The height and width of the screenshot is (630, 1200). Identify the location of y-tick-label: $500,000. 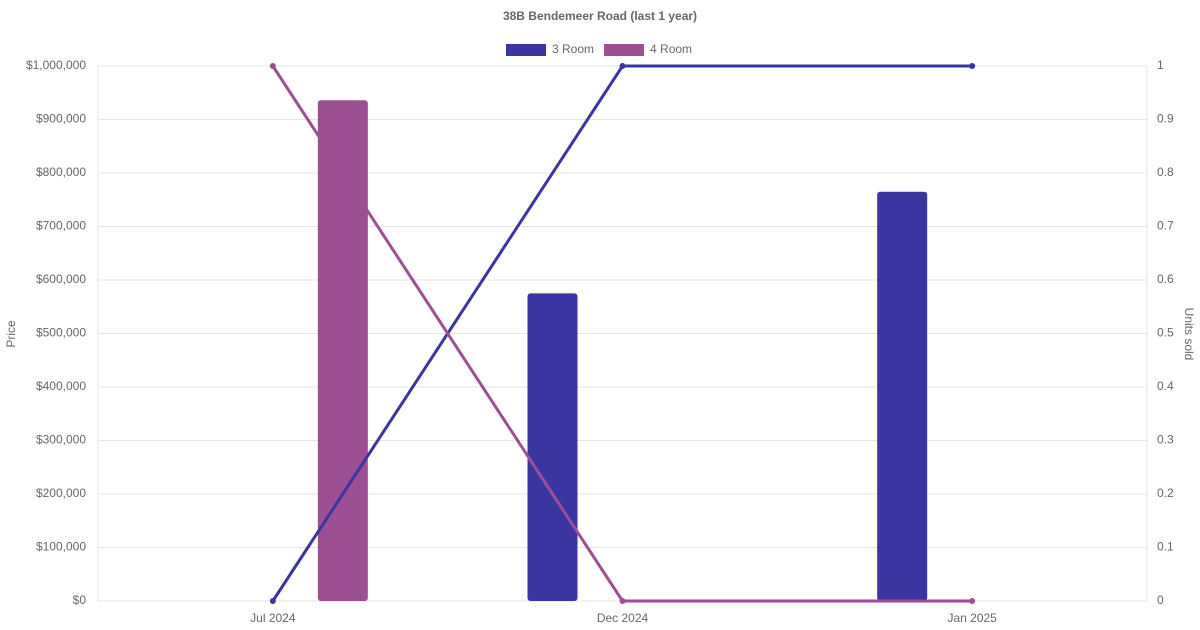
(61, 333).